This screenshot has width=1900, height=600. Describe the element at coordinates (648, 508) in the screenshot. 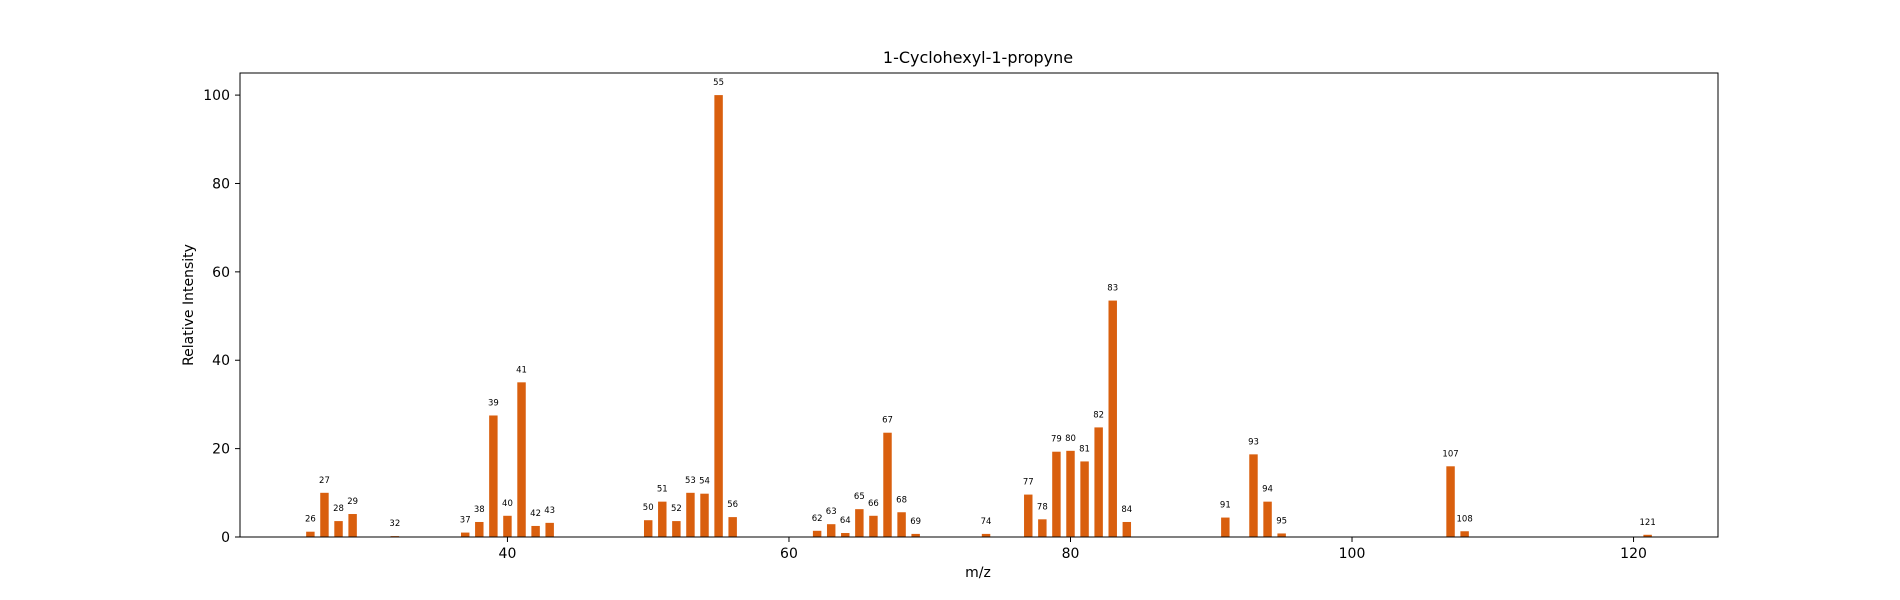

I see `bar-label-mz-50: 50` at that location.